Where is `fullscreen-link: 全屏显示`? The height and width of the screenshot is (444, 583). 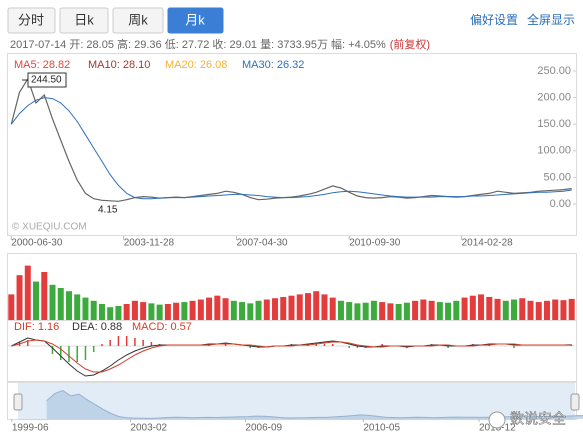
fullscreen-link: 全屏显示 is located at coordinates (551, 19).